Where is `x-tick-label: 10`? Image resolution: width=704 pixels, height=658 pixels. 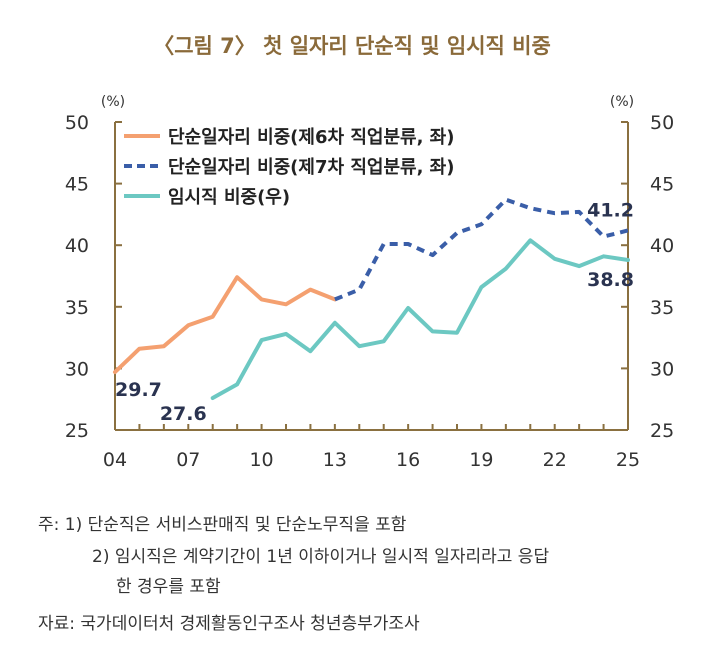 x-tick-label: 10 is located at coordinates (261, 460).